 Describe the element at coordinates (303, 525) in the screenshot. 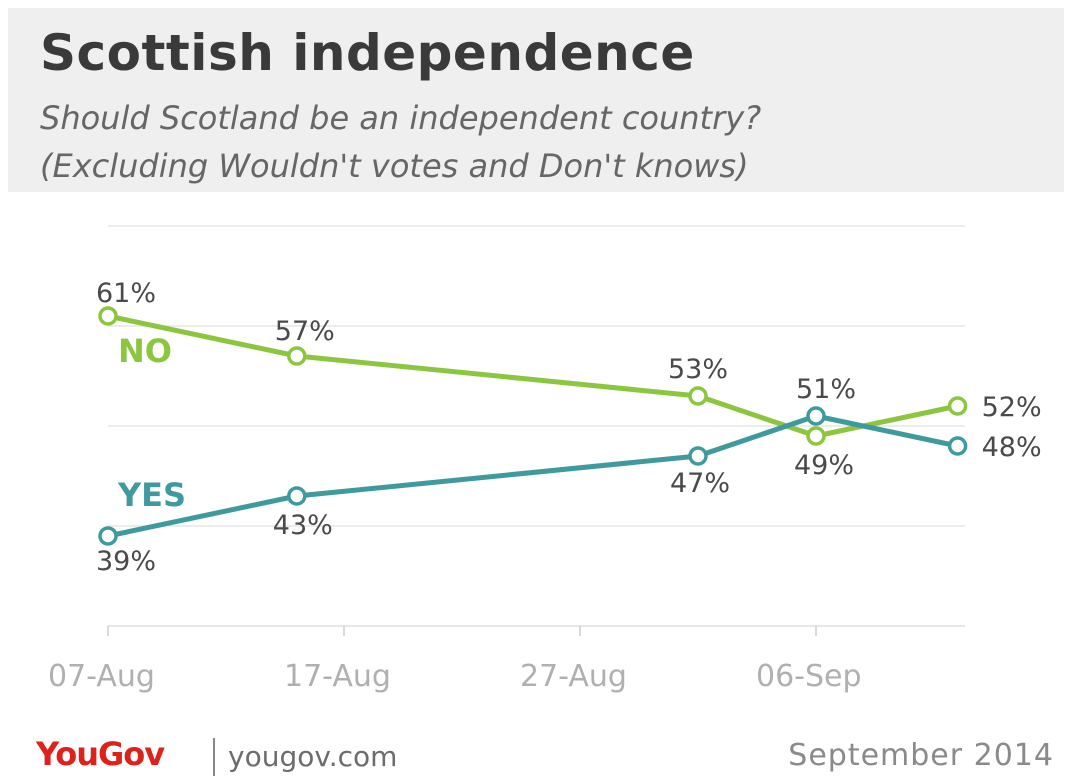

I see `data-label: 43%` at that location.